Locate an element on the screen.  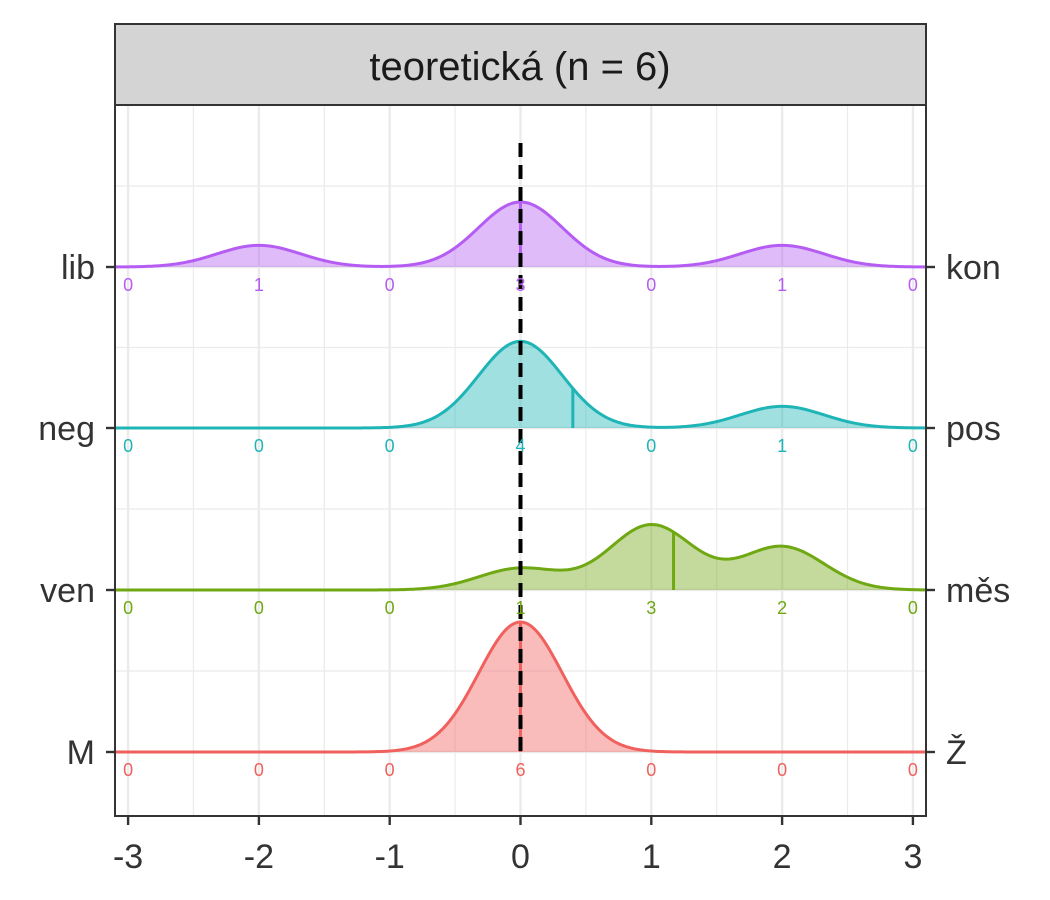
strip-background is located at coordinates (520, 64).